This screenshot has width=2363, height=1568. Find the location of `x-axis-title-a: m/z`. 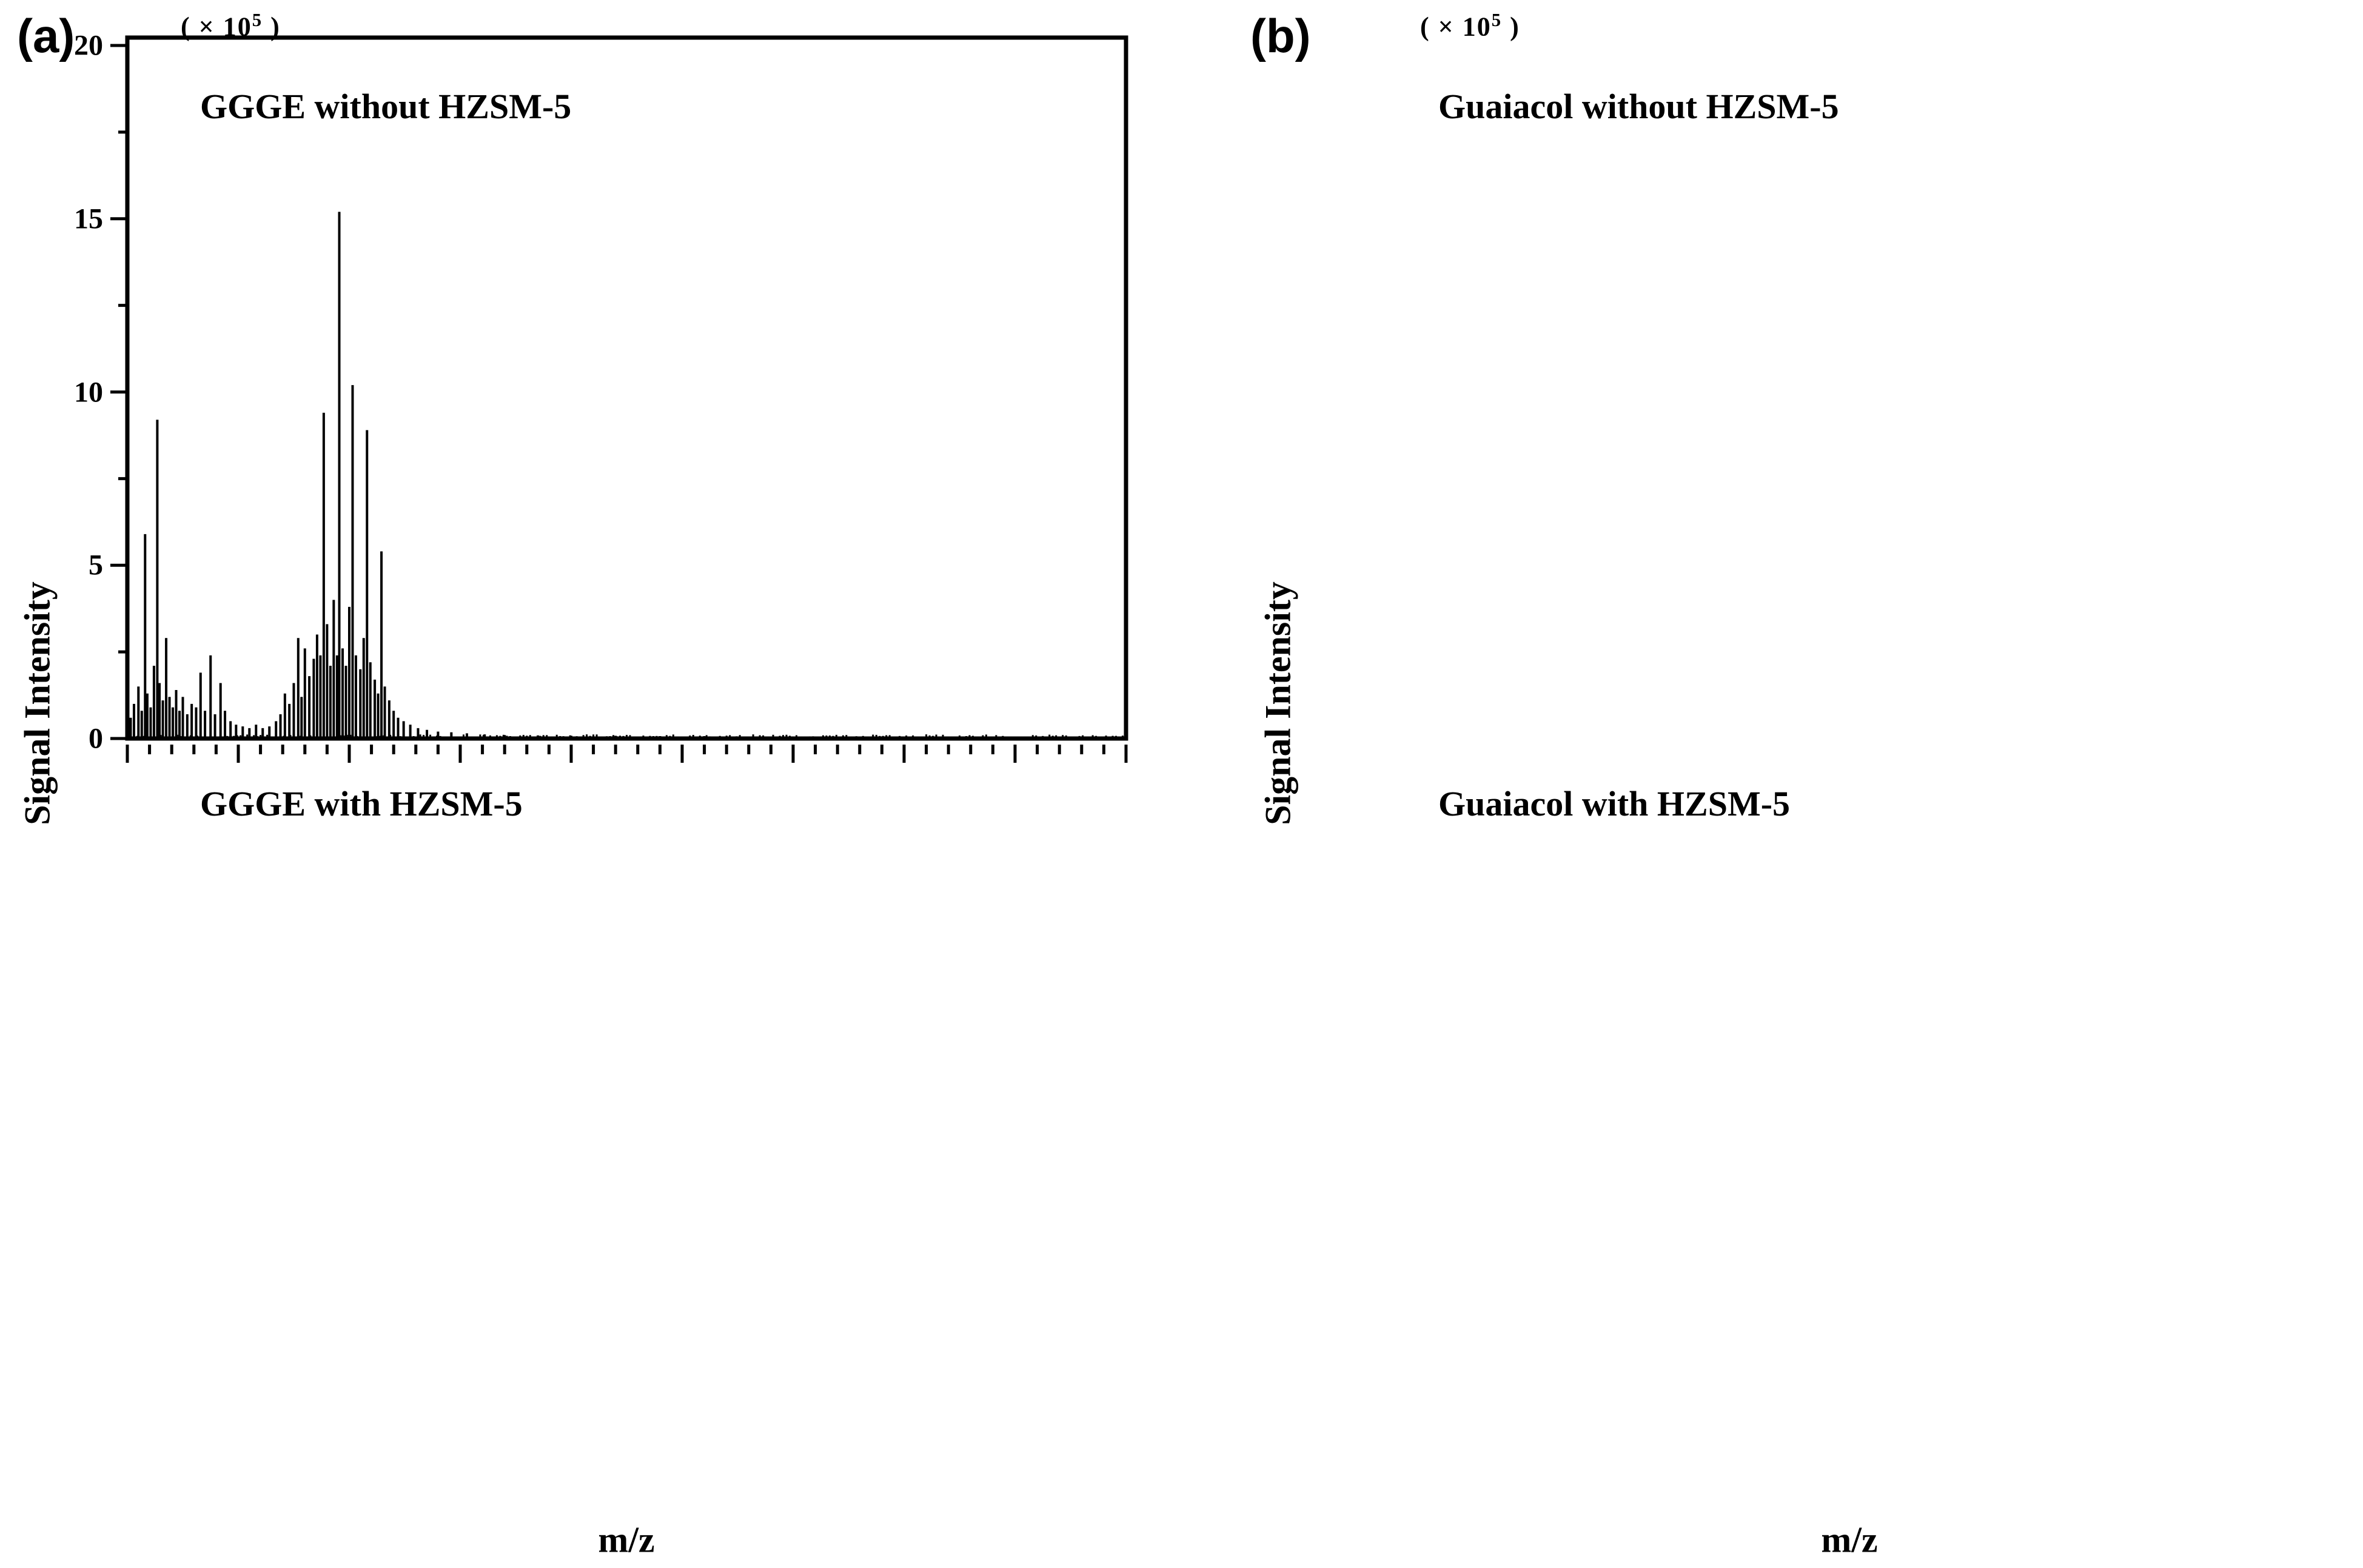

x-axis-title-a: m/z is located at coordinates (626, 1539).